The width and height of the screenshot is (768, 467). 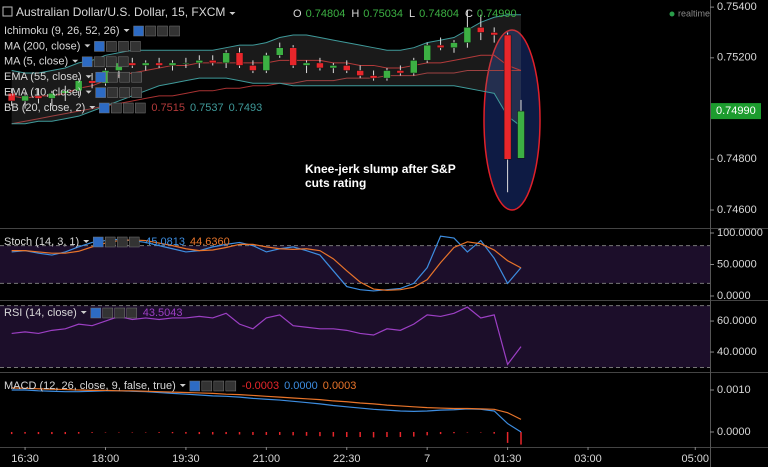 What do you see at coordinates (734, 390) in the screenshot?
I see `y-tick-label: 0.0010` at bounding box center [734, 390].